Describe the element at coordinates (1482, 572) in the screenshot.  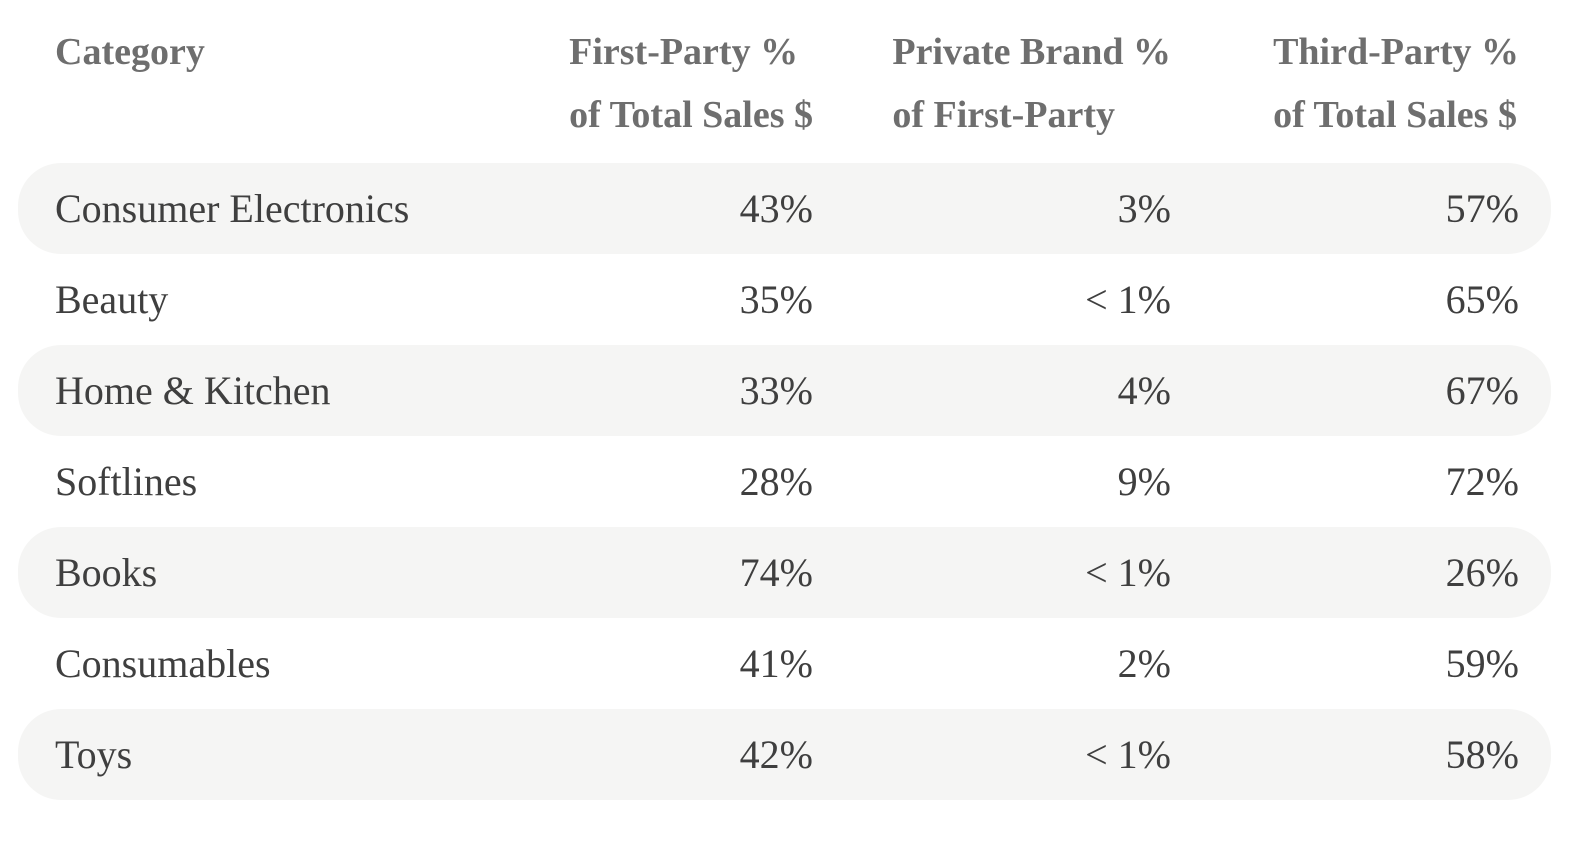
I see `third-party-cell: 26%` at that location.